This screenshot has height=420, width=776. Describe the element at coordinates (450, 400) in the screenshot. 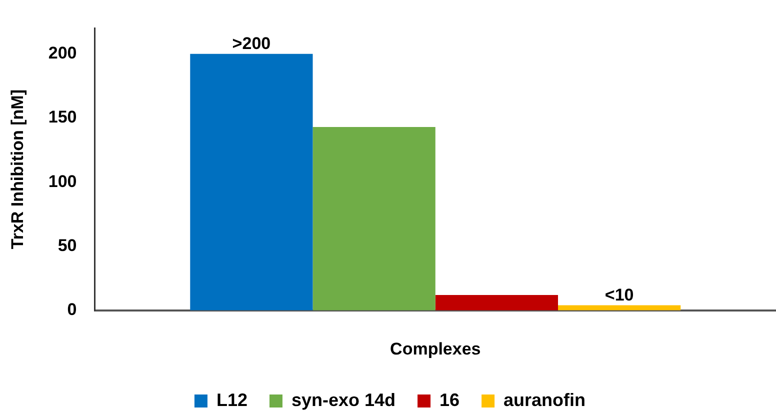

I see `legend-label: 16` at that location.